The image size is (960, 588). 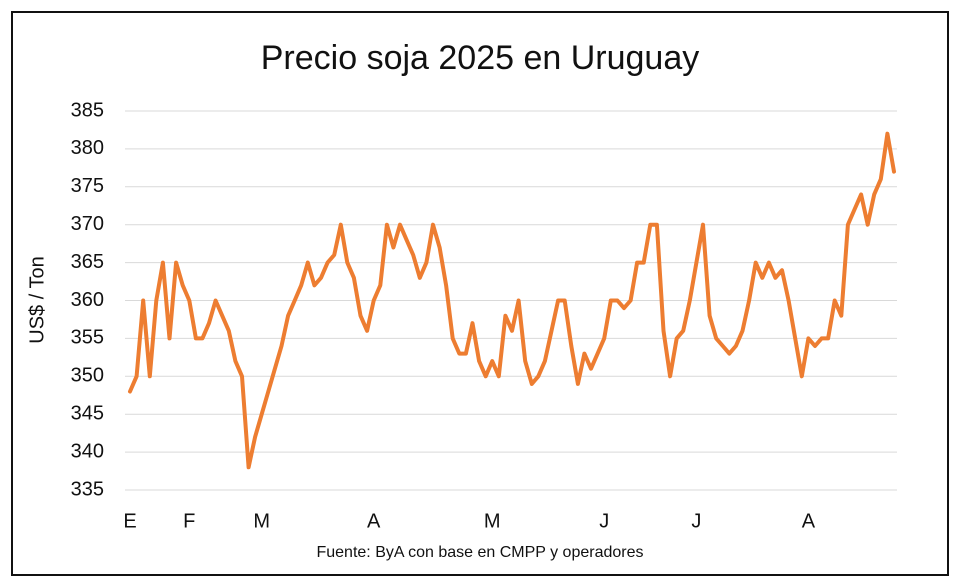 I want to click on y-tick-label: 350, so click(x=87, y=376).